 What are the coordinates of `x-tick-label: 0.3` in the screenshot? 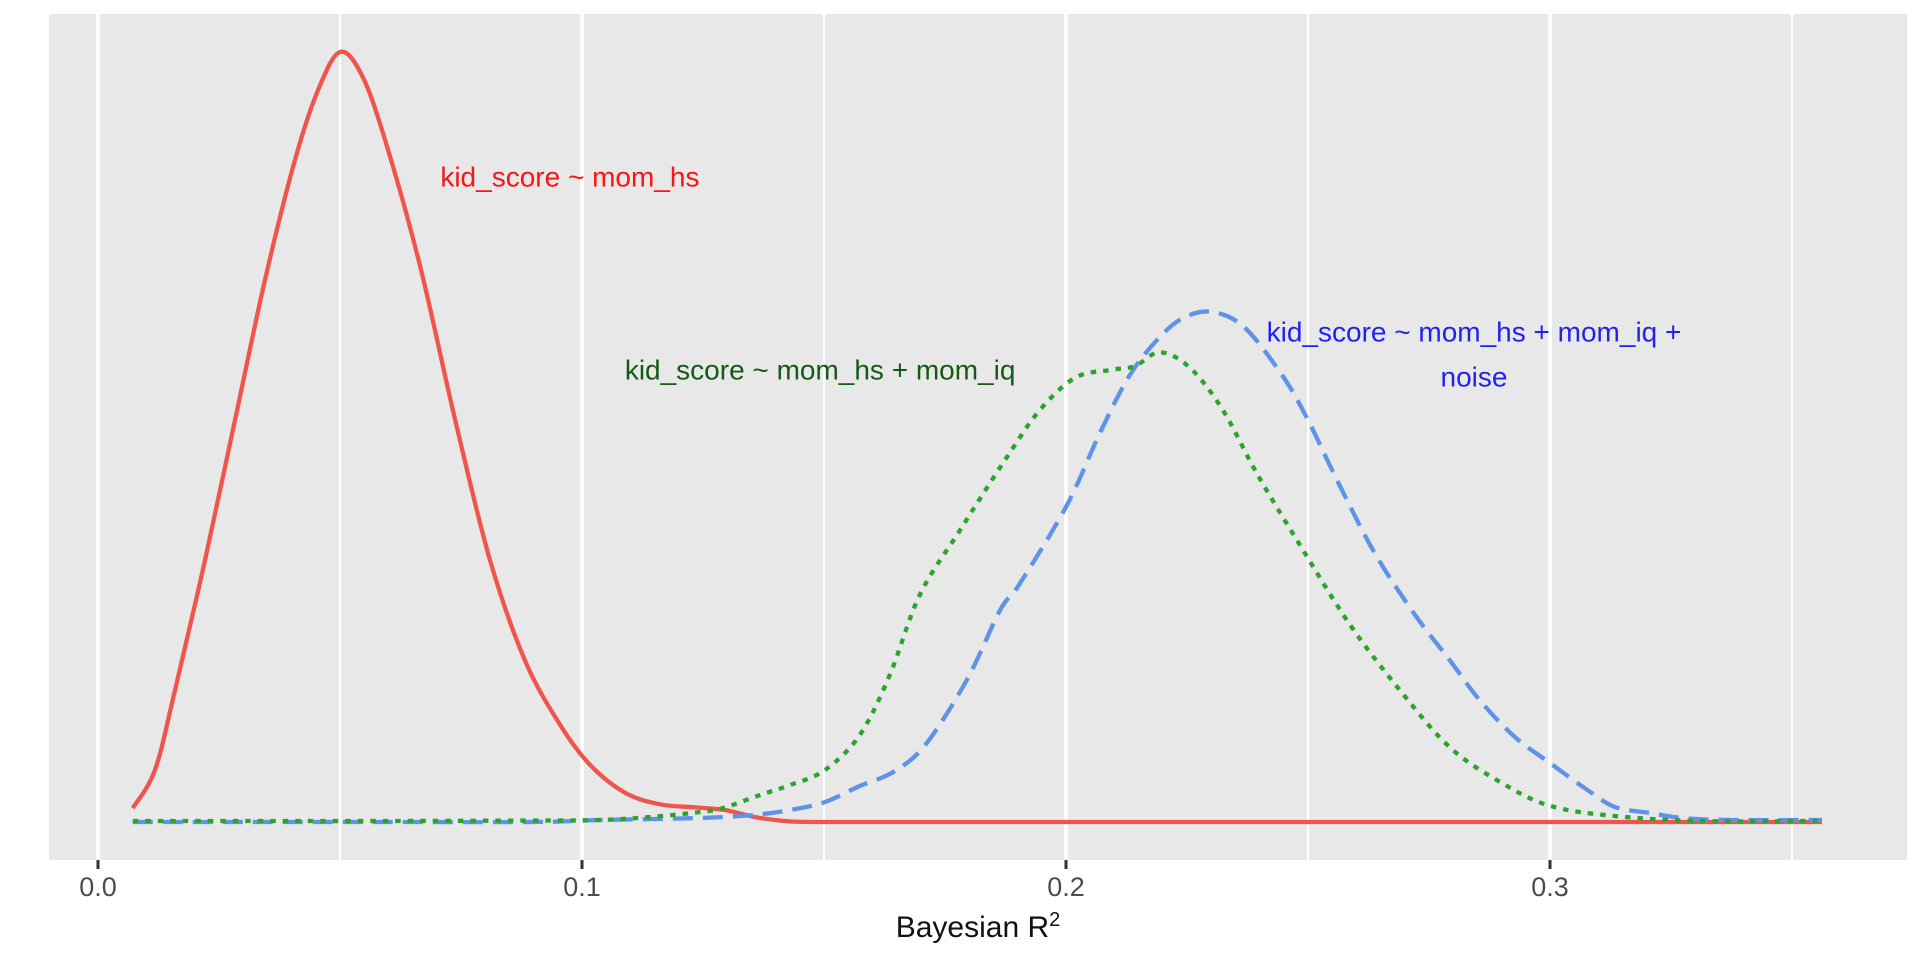 It's located at (1550, 887).